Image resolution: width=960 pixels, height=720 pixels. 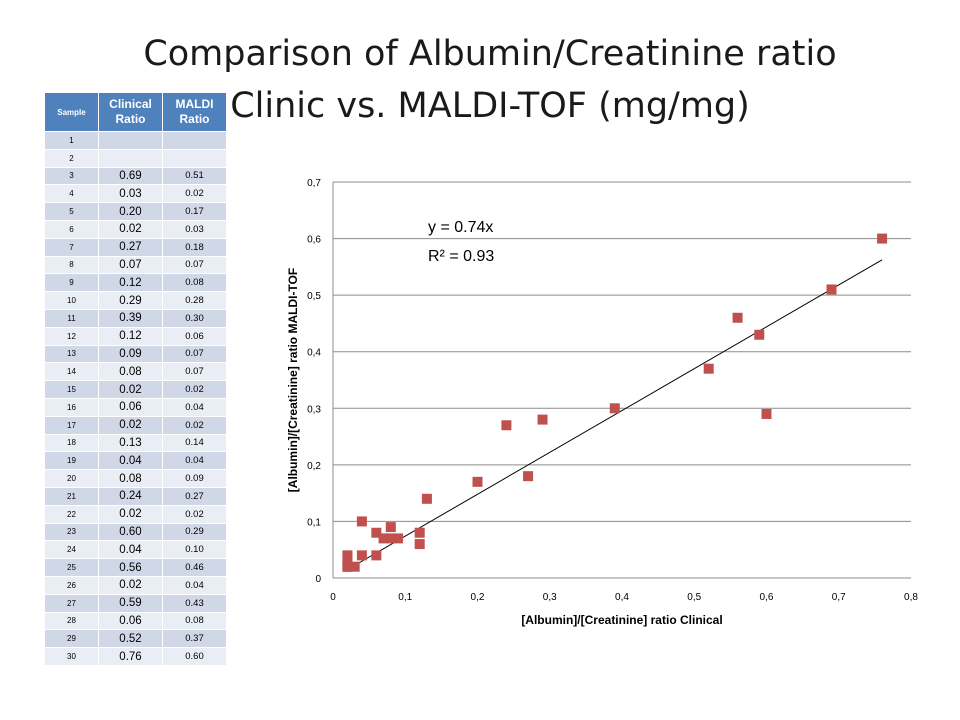 What do you see at coordinates (71, 461) in the screenshot?
I see `sample-cell: 19` at bounding box center [71, 461].